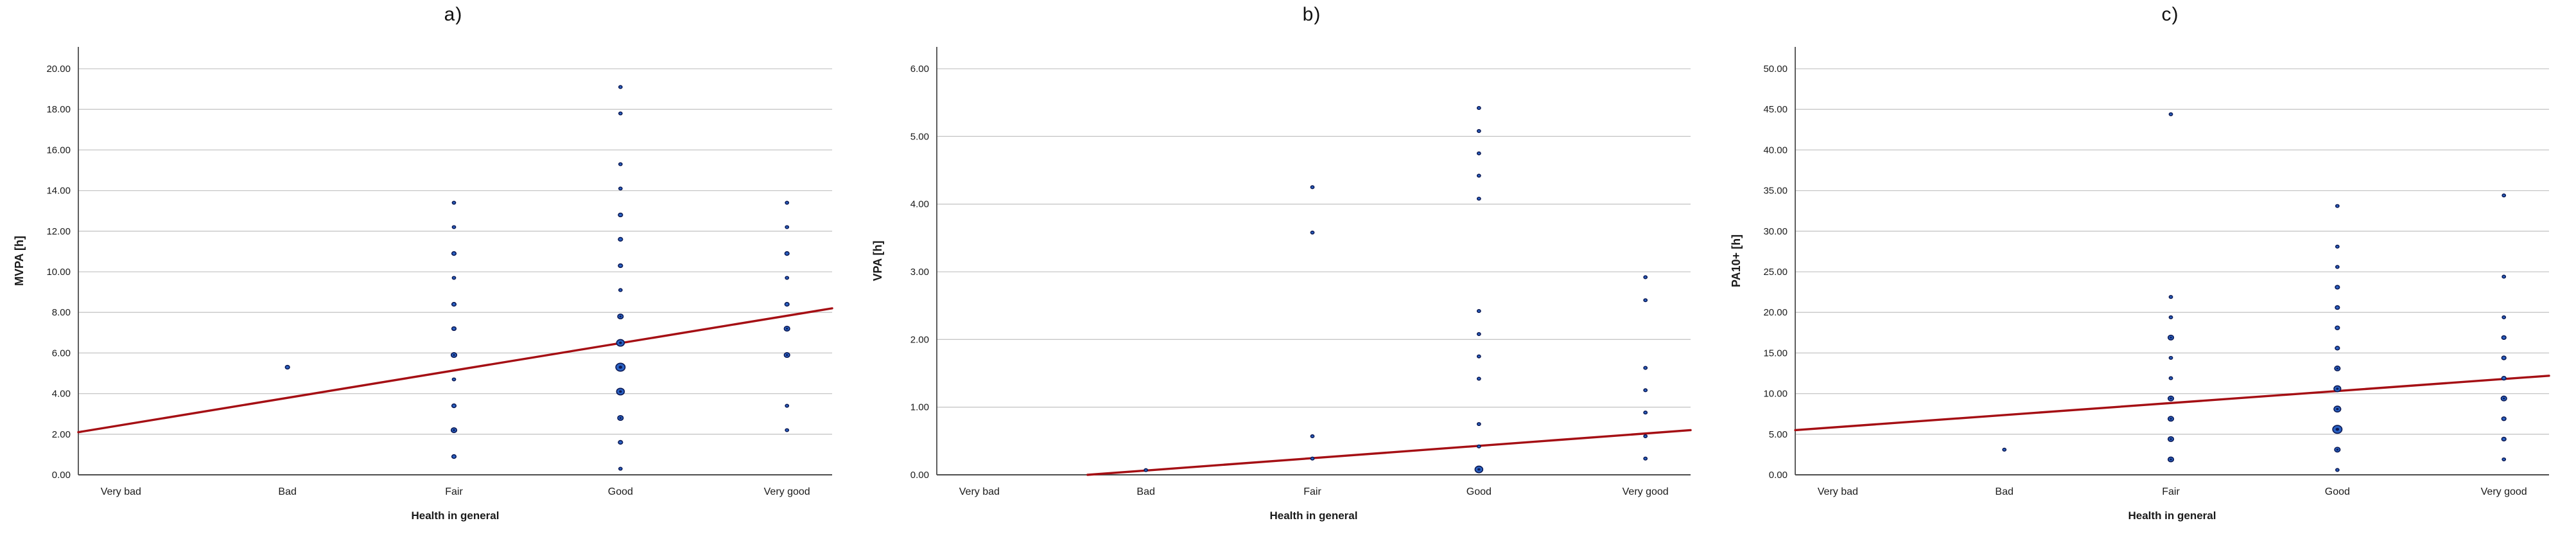  I want to click on panel-a-title: a), so click(453, 14).